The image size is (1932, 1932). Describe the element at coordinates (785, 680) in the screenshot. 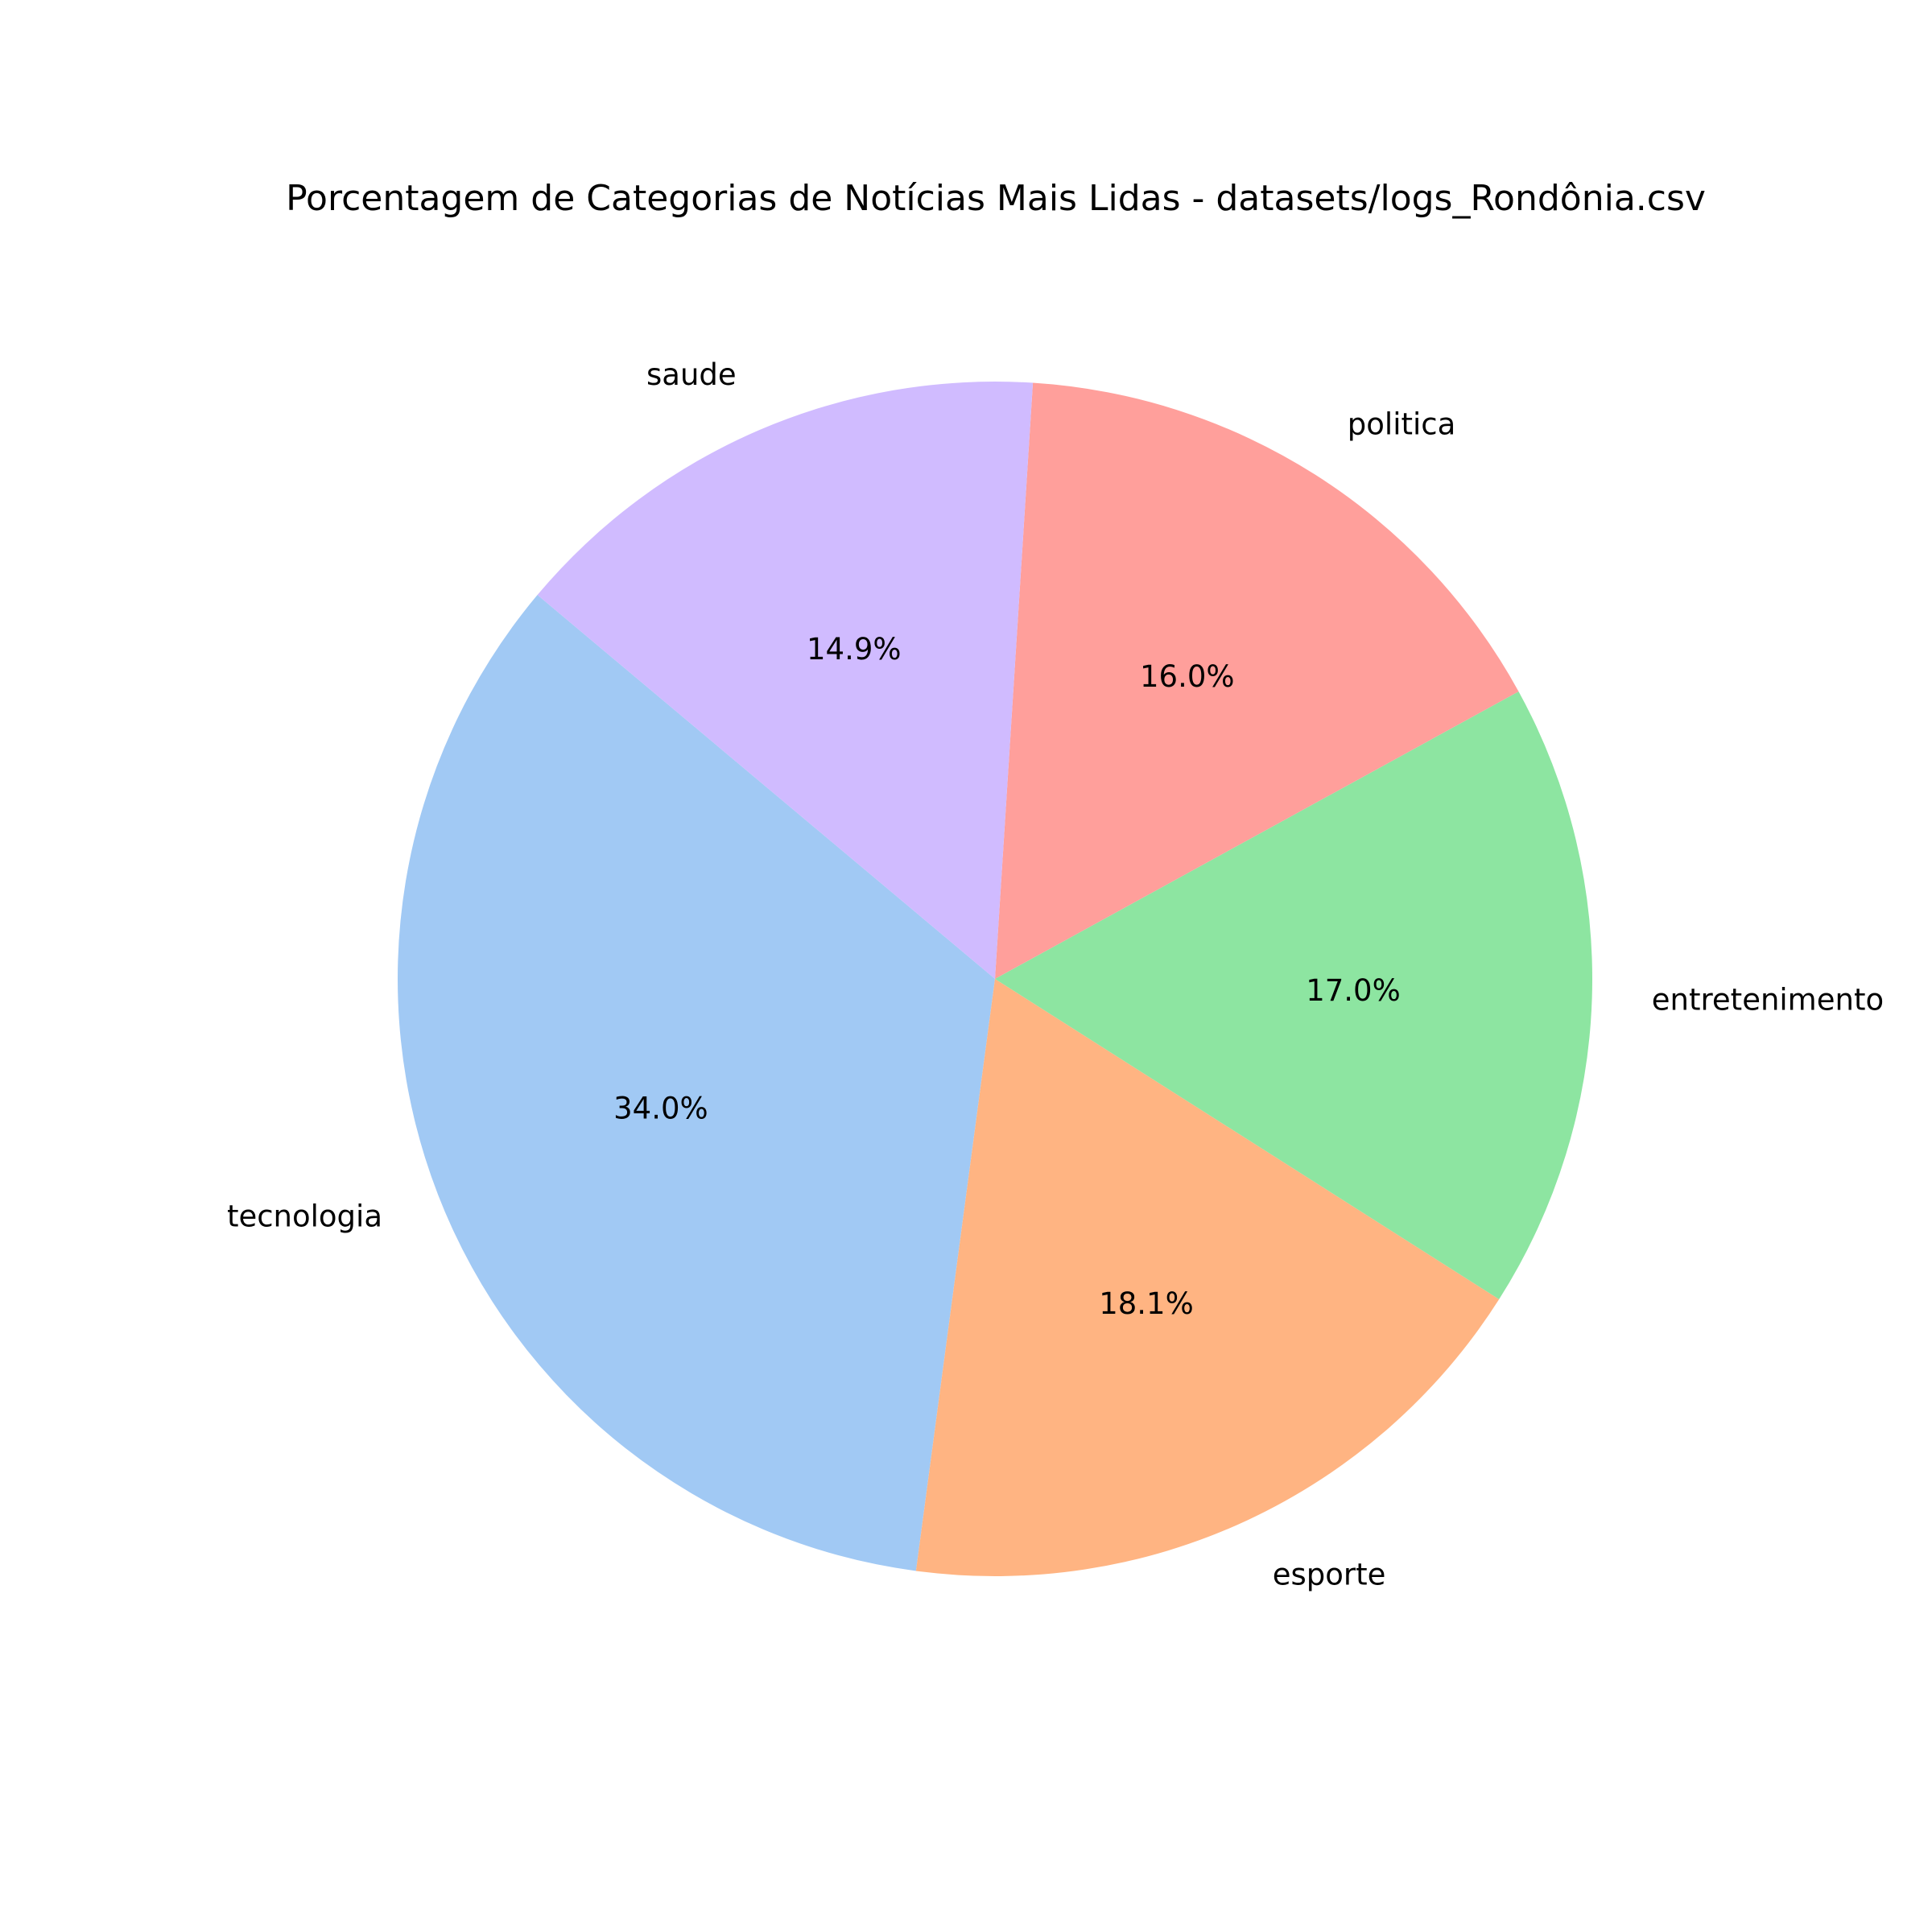

I see `pie-slice-saude` at that location.